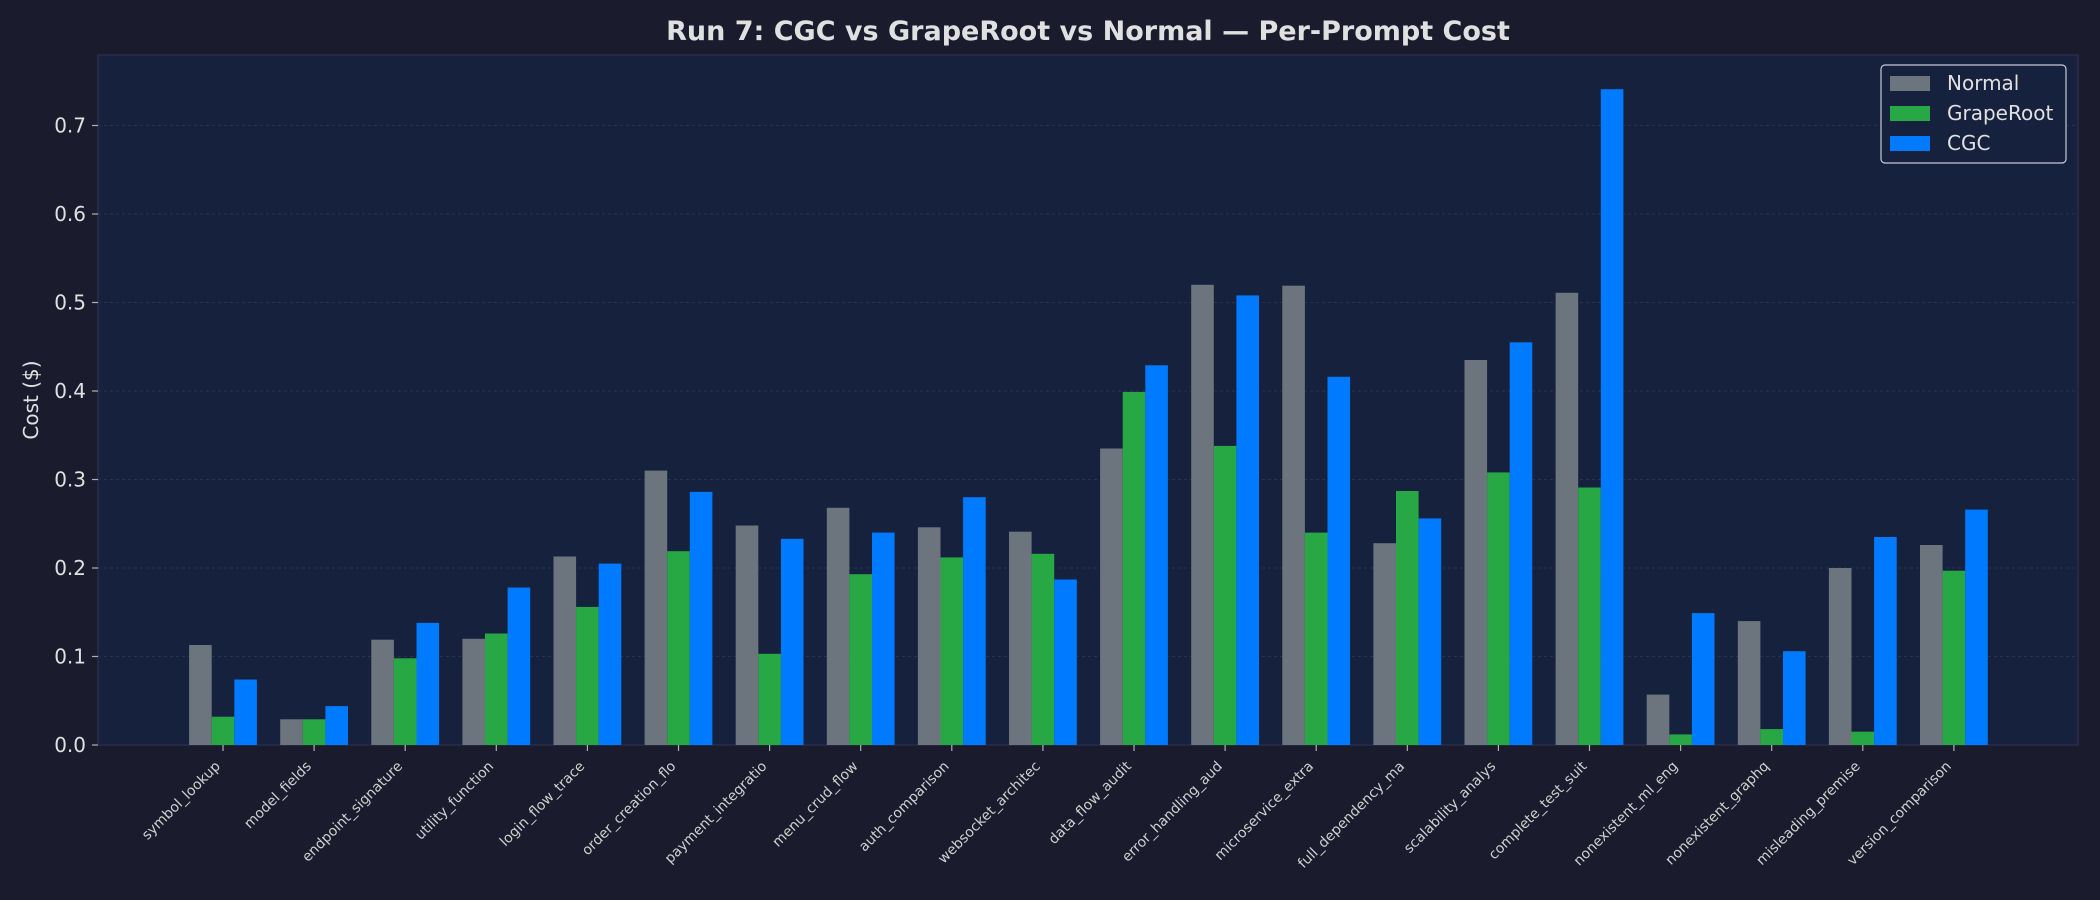  Describe the element at coordinates (1065, 662) in the screenshot. I see `bar-cgc-websocket_architec` at that location.